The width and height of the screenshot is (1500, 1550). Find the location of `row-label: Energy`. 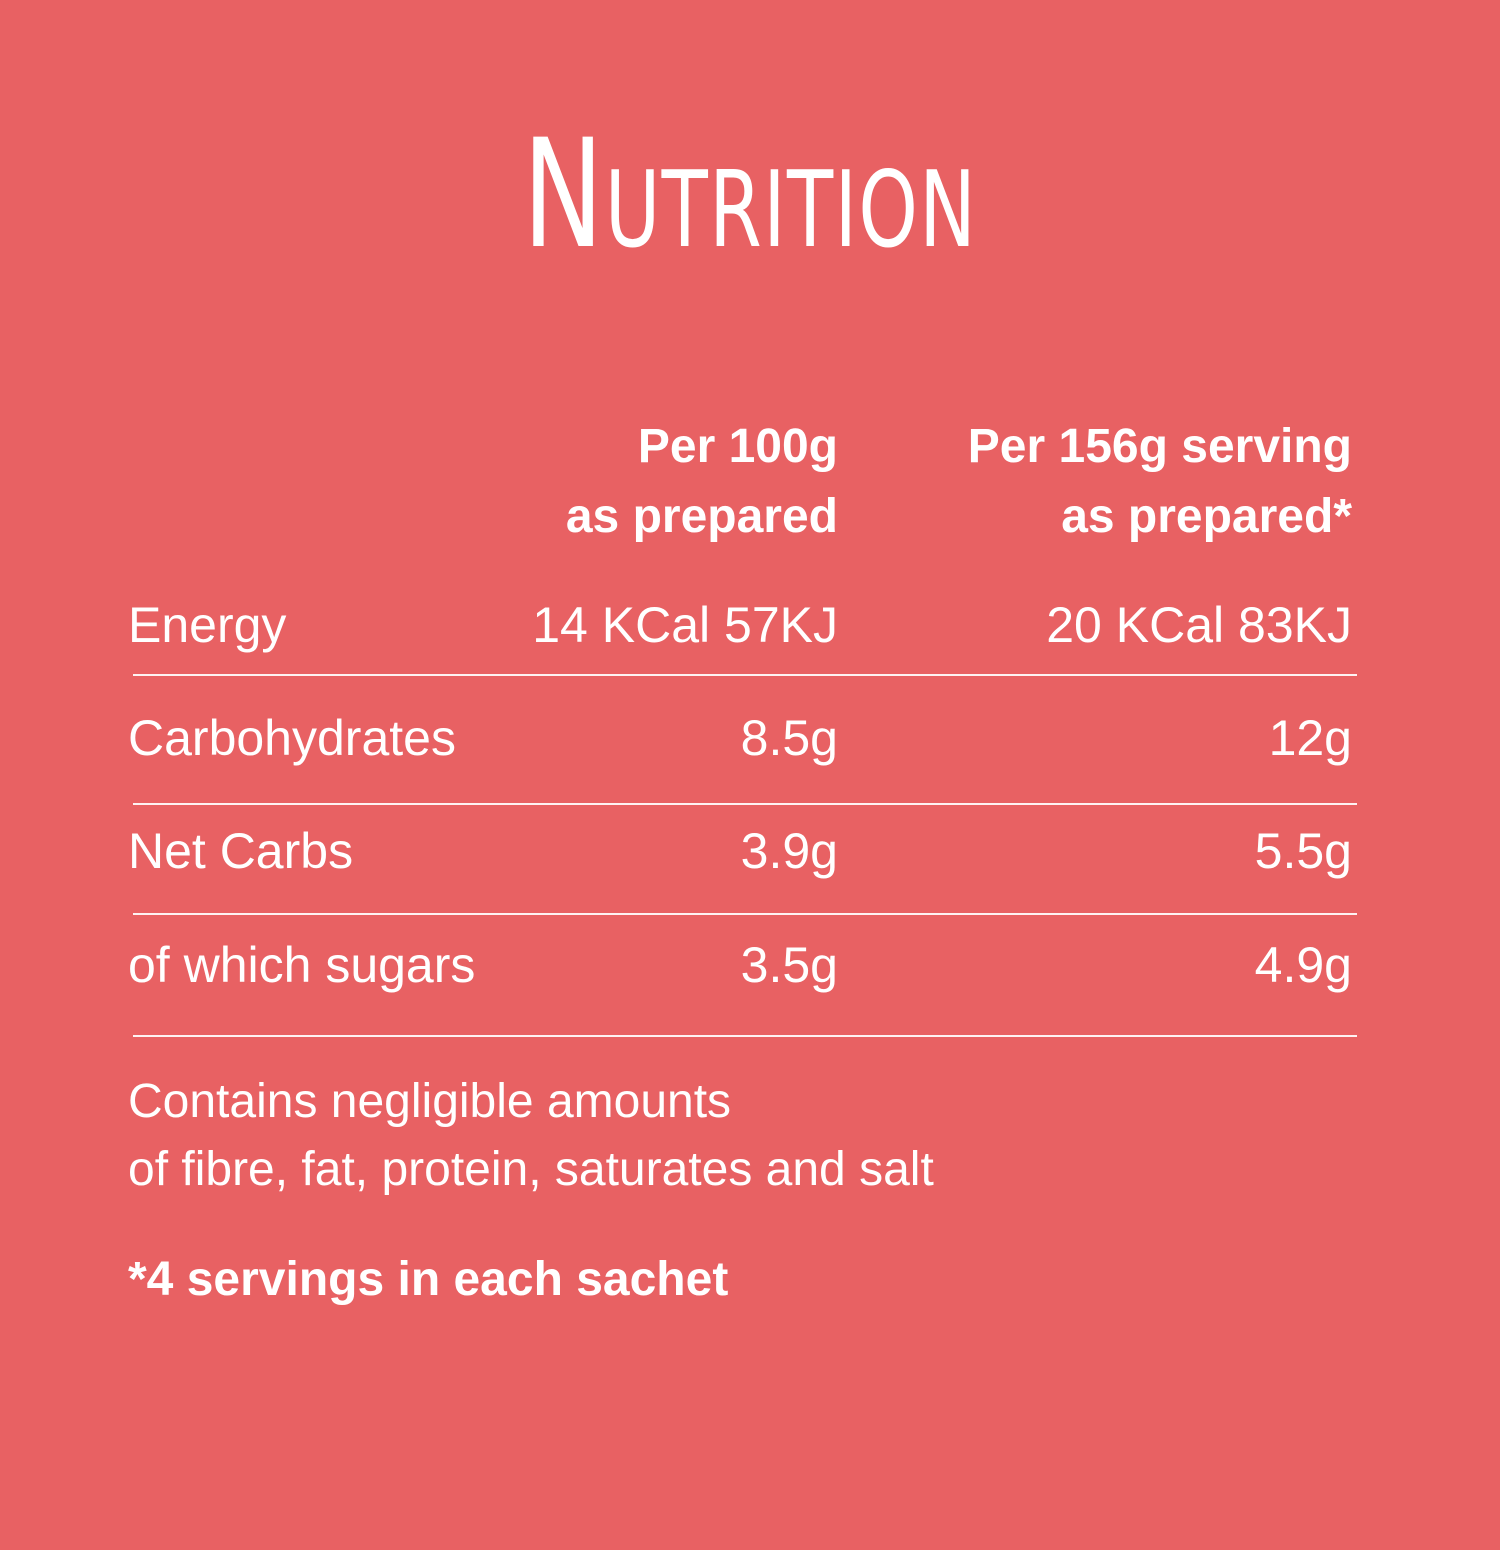

row-label: Energy is located at coordinates (207, 625).